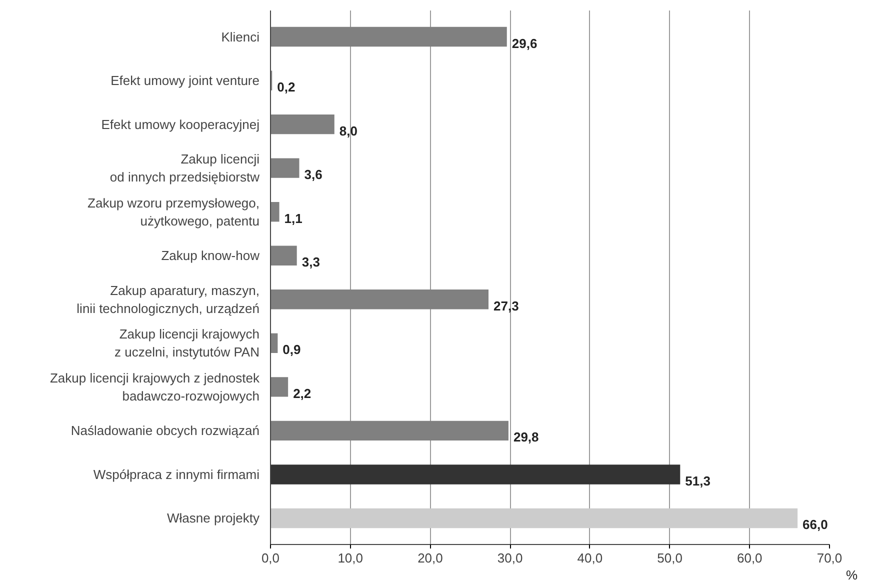 Image resolution: width=869 pixels, height=582 pixels. I want to click on y-tick-label: Zakup licencji krajowych z jednostek badawczo-rozwojowych, so click(155, 387).